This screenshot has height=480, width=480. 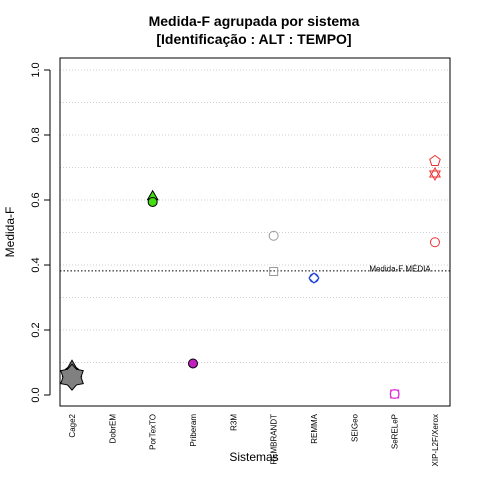 I want to click on y-tick-label: 0.8, so click(x=36, y=134).